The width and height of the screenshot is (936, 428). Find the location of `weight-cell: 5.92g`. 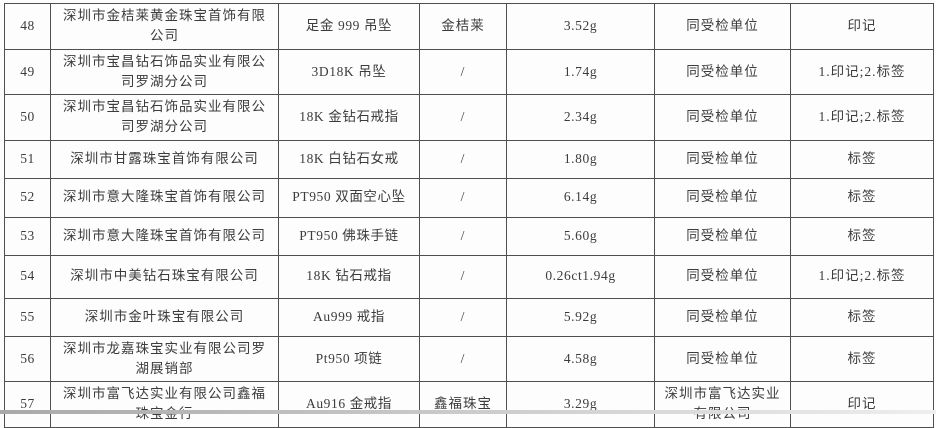

weight-cell: 5.92g is located at coordinates (580, 317).